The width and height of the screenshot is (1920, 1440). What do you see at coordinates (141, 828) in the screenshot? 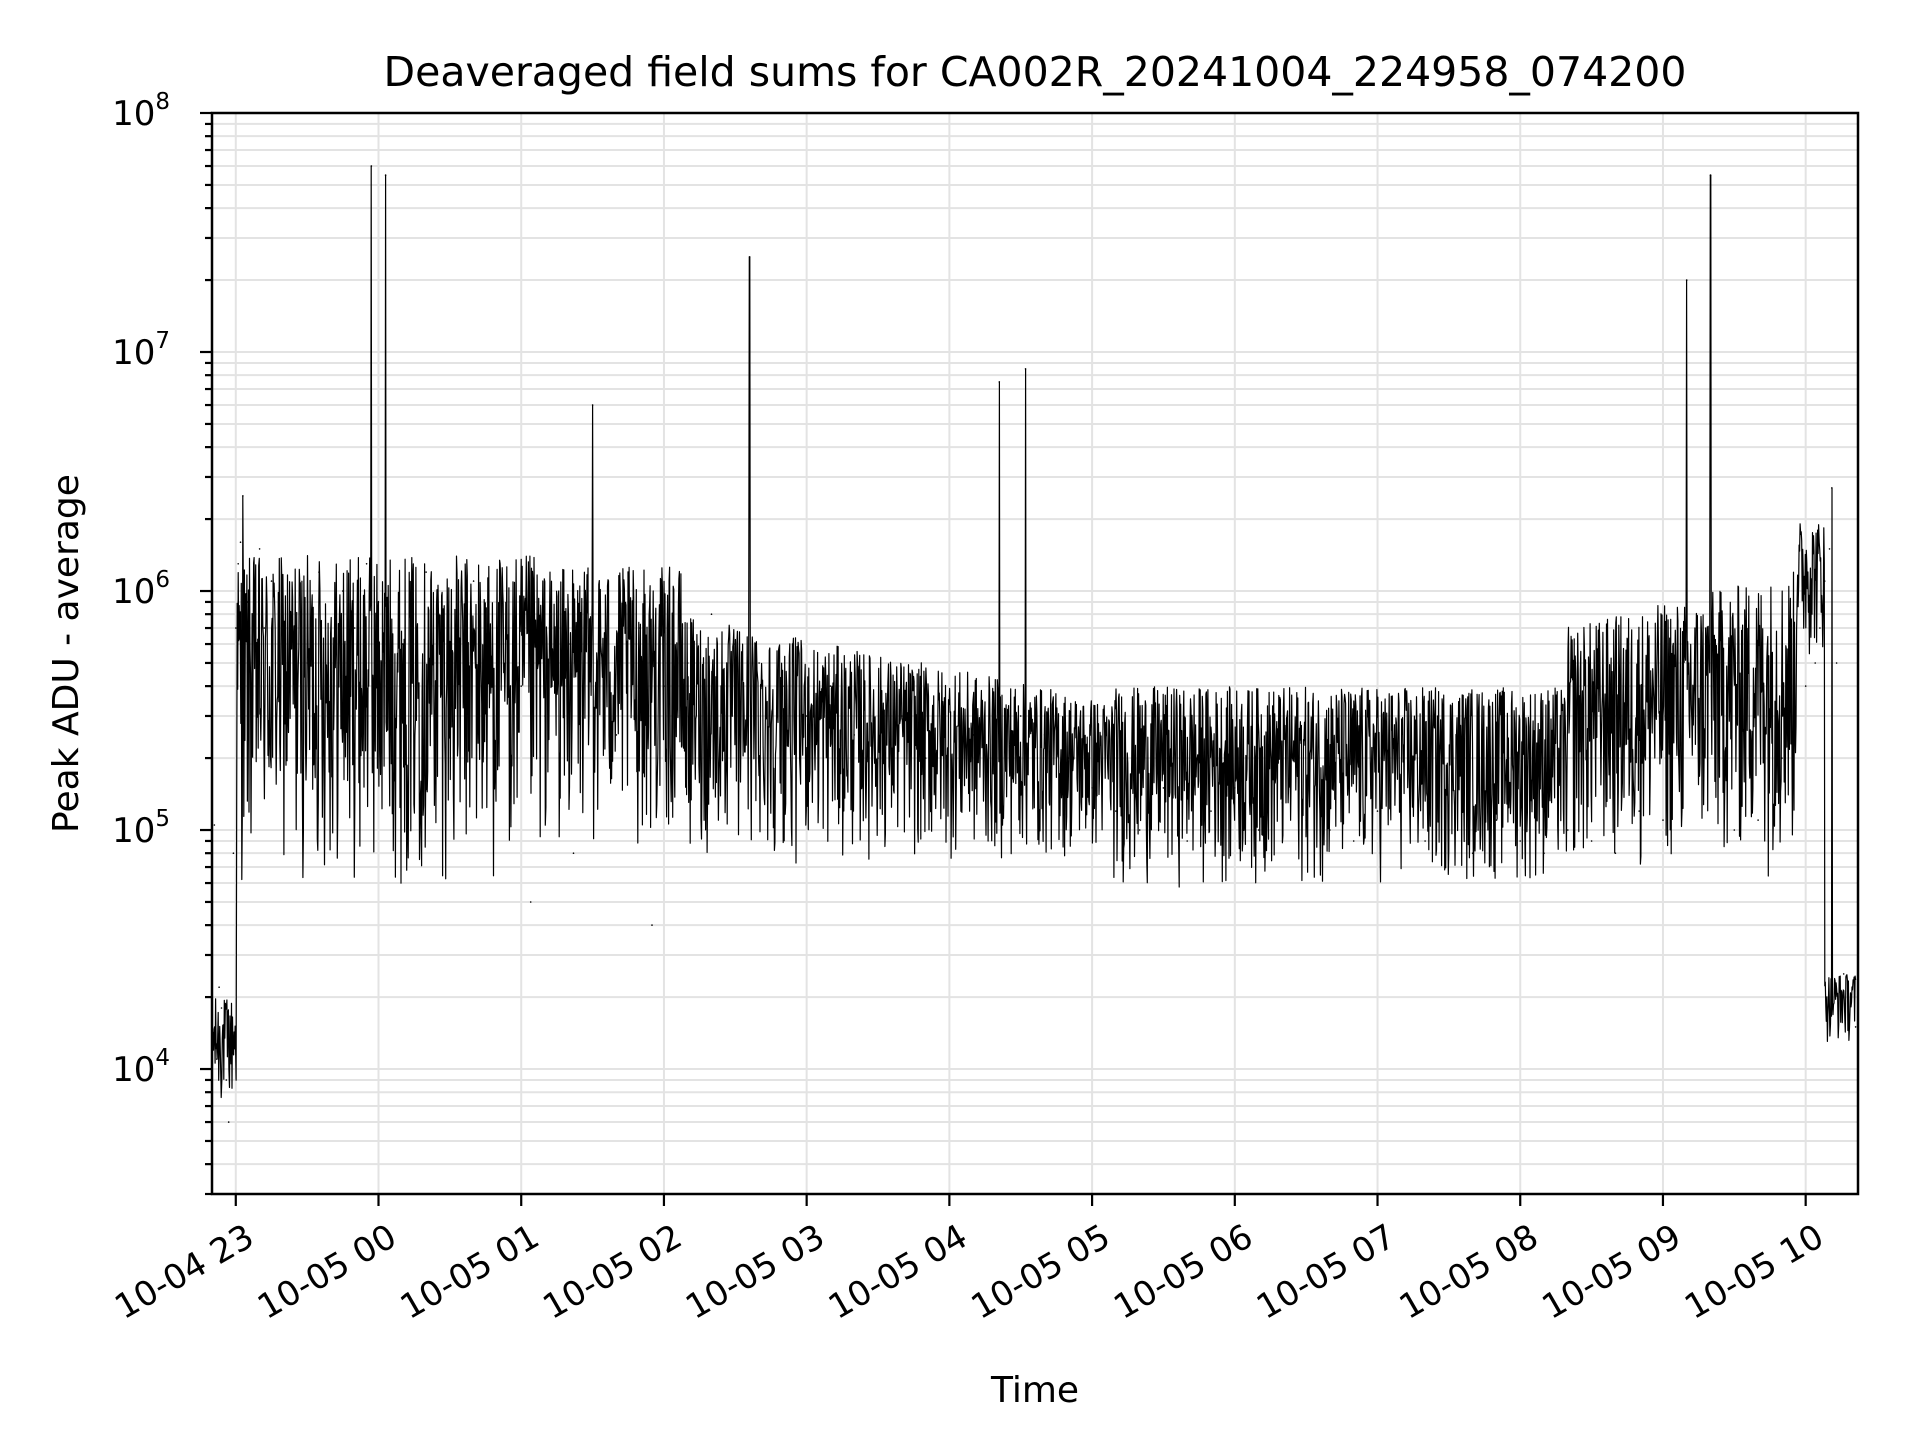
I see `y-tick-label: 10⁵` at bounding box center [141, 828].